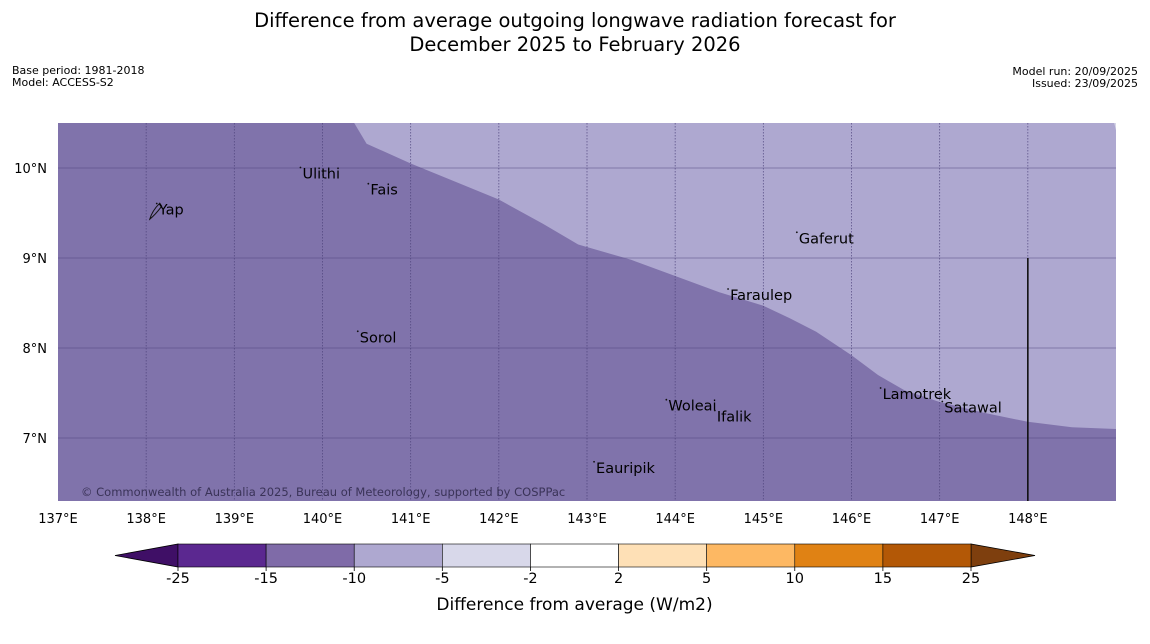 Image resolution: width=1150 pixels, height=644 pixels. Describe the element at coordinates (35, 349) in the screenshot. I see `lat-tick-label: 8°N` at that location.